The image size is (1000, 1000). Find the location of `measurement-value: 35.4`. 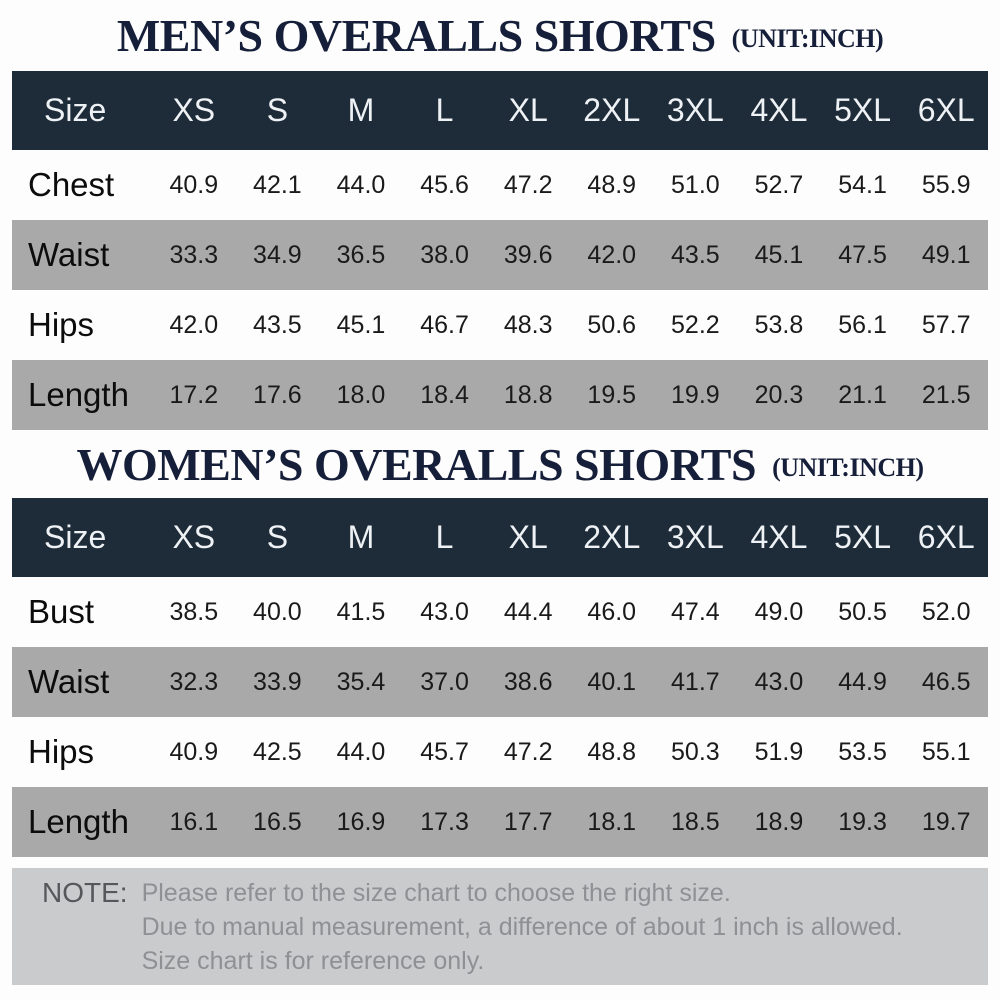

measurement-value: 35.4 is located at coordinates (361, 682).